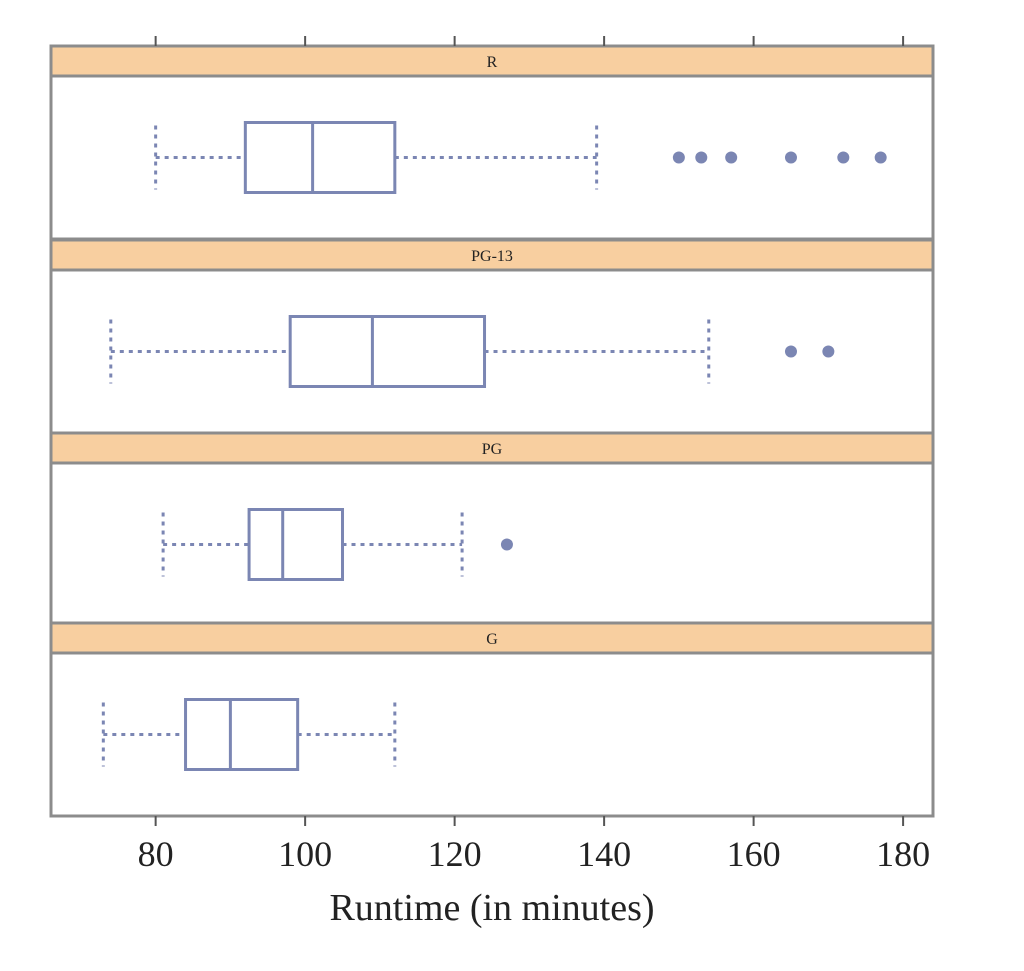 The height and width of the screenshot is (971, 1024). I want to click on panel-strip-label: R, so click(492, 62).